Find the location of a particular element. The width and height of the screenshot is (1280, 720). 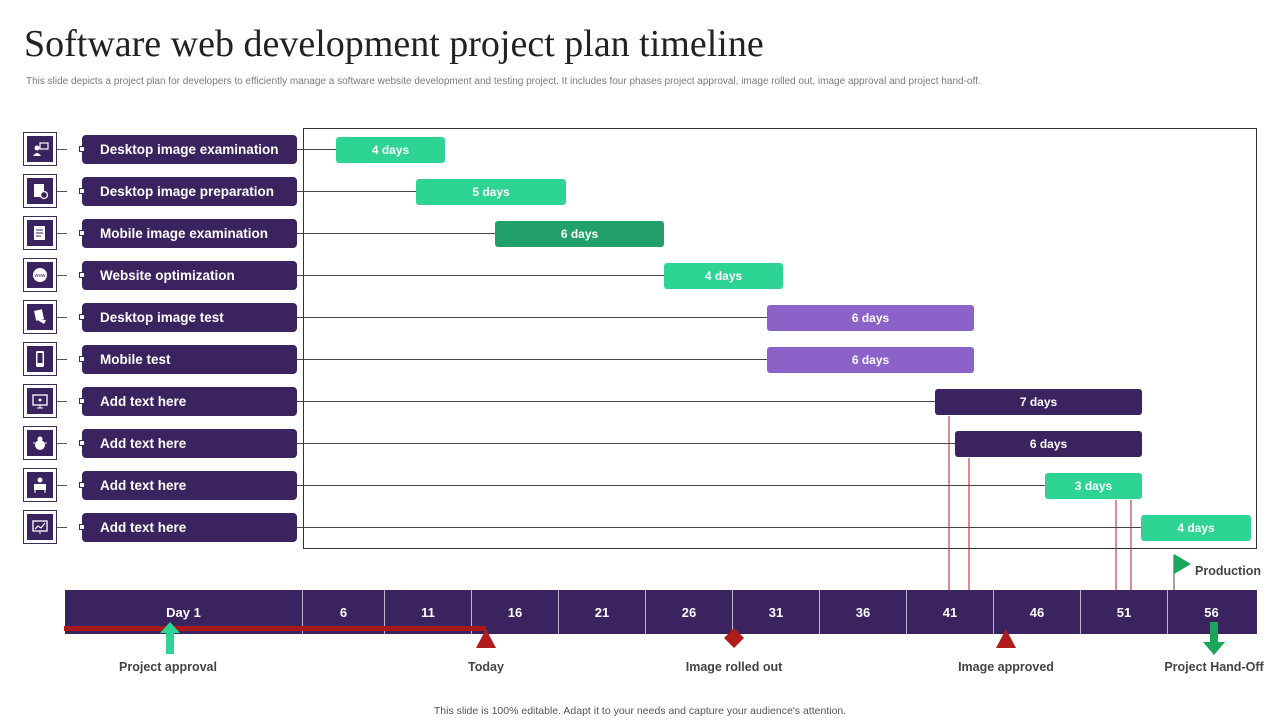

production-label: Production is located at coordinates (1228, 571).